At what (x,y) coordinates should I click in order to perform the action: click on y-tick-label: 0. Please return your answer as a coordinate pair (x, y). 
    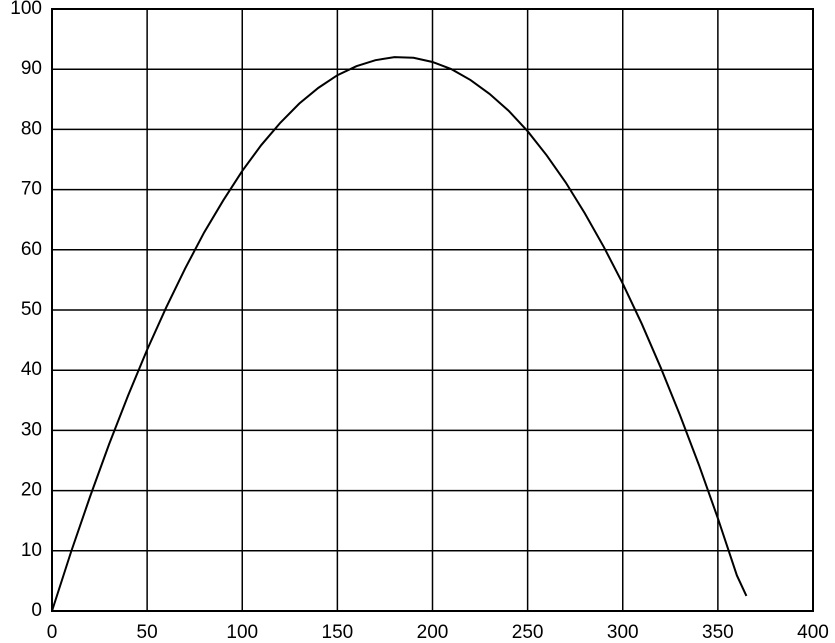
    Looking at the image, I should click on (36, 610).